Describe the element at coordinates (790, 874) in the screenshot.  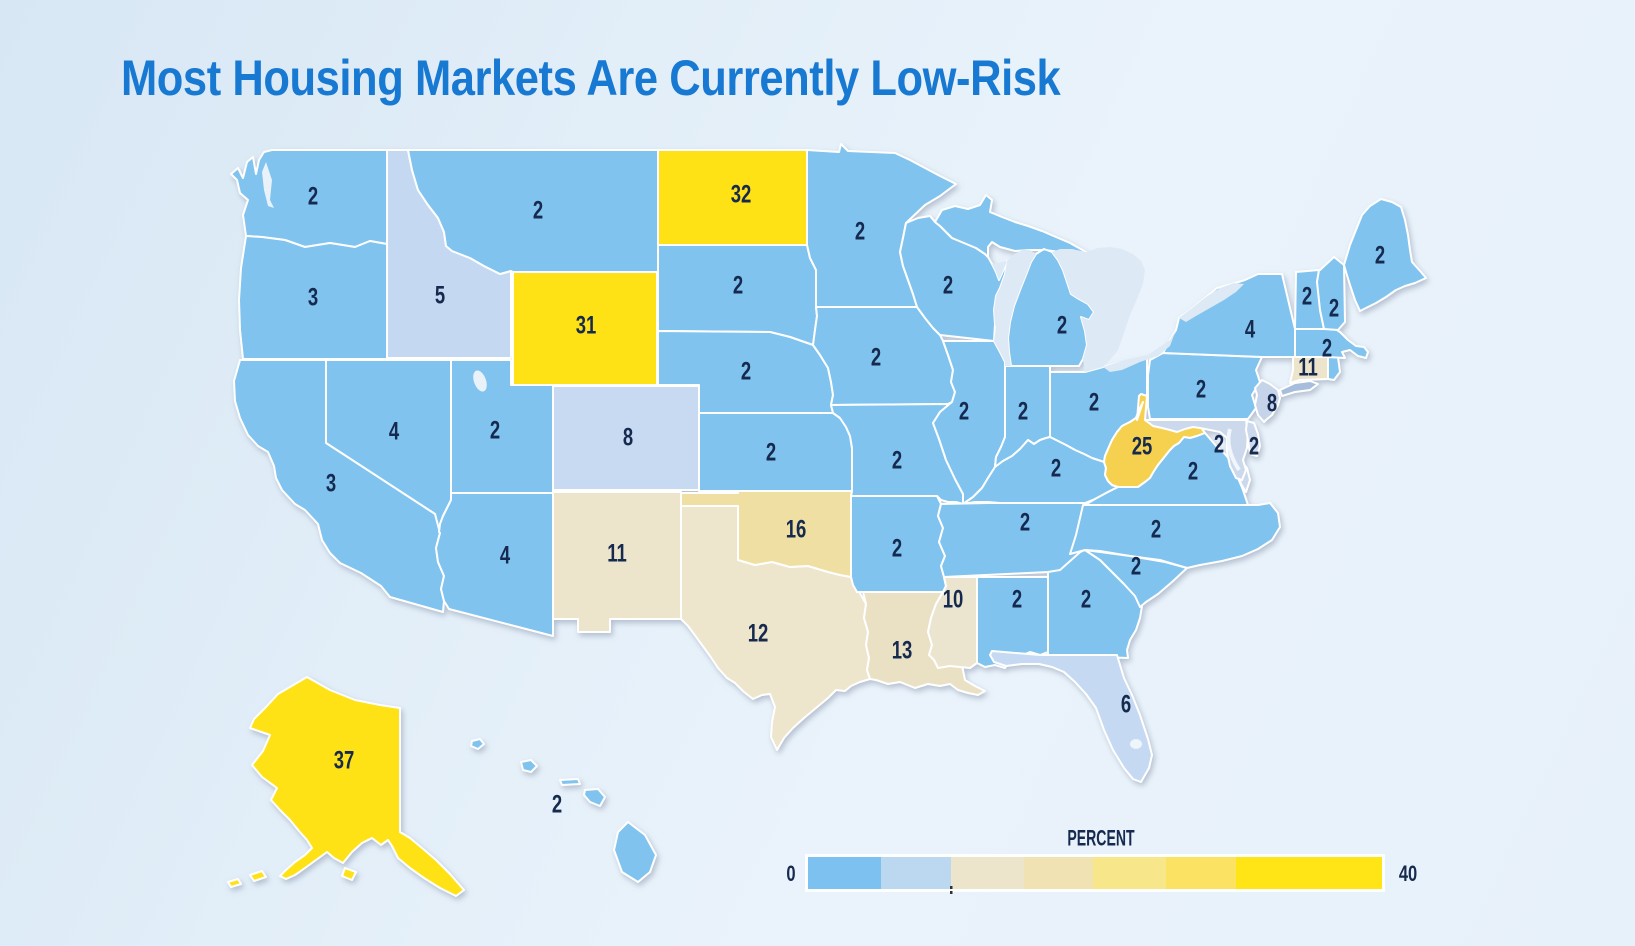
I see `svg-text: 0` at that location.